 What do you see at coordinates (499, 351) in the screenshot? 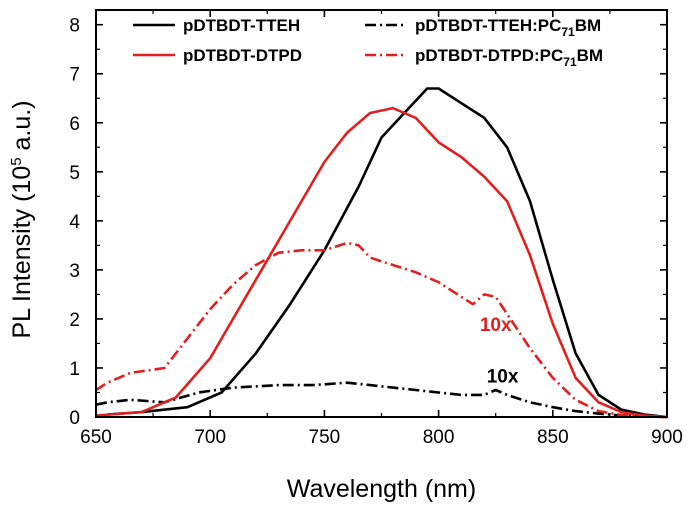
I see `annotations: 10x 10x` at bounding box center [499, 351].